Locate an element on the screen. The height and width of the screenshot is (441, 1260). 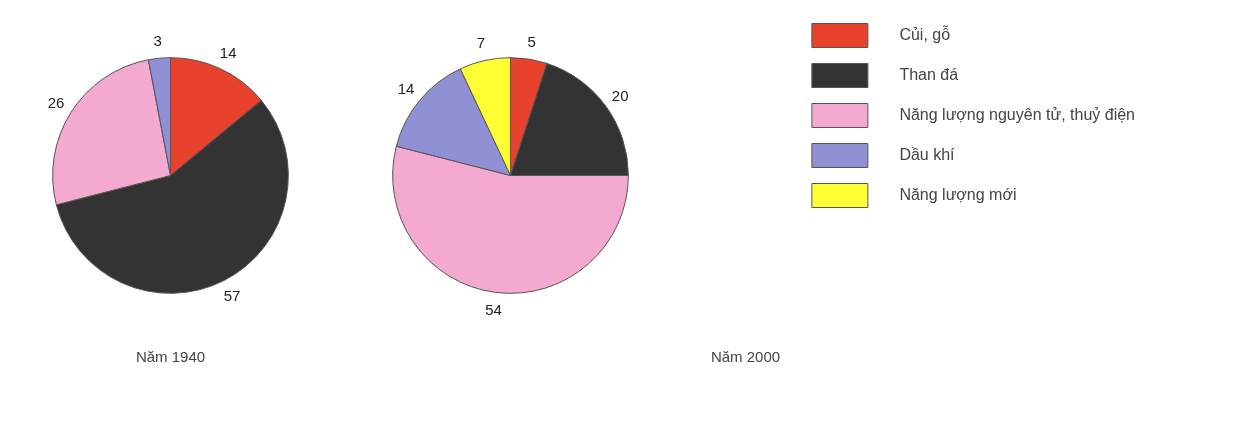
data-label: 7 is located at coordinates (481, 43).